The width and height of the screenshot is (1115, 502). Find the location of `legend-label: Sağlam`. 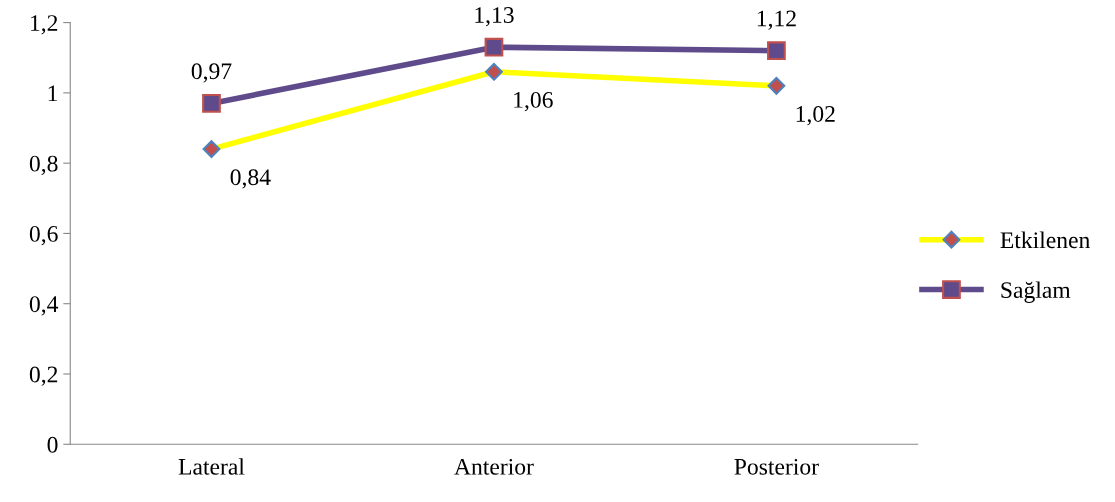

legend-label: Sağlam is located at coordinates (1036, 292).